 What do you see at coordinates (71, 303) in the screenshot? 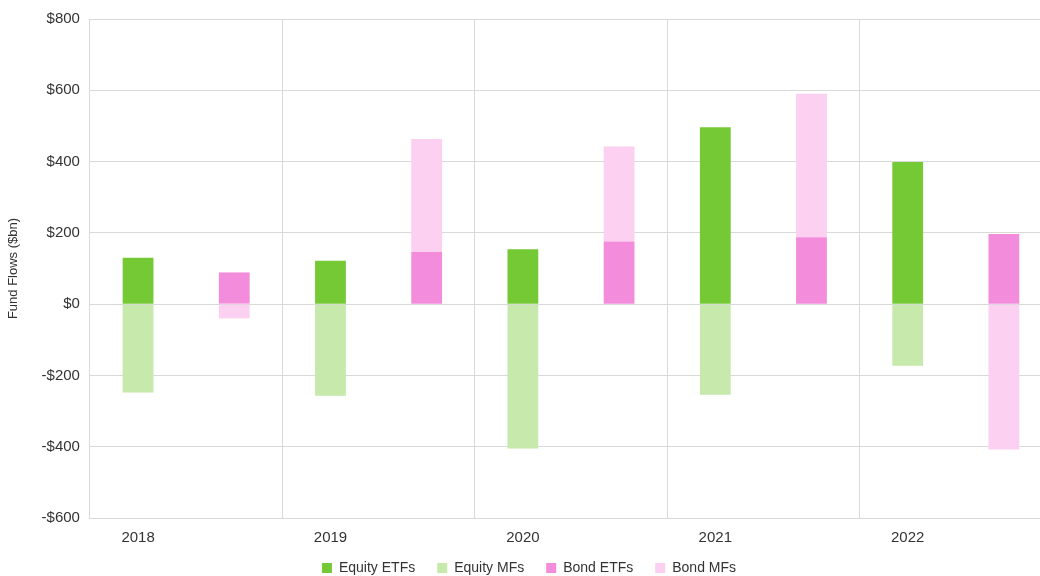
I see `y-tick-label: $0` at bounding box center [71, 303].